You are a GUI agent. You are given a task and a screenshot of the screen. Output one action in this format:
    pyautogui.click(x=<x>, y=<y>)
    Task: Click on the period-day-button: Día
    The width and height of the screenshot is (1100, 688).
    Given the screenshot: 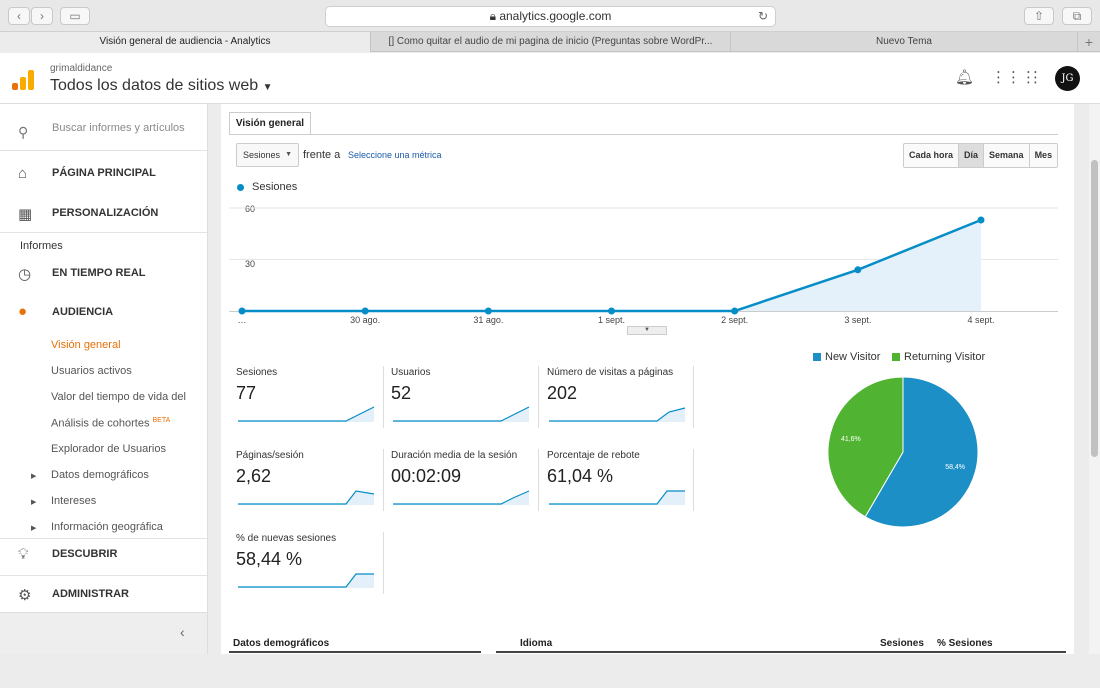 What is the action you would take?
    pyautogui.click(x=972, y=155)
    